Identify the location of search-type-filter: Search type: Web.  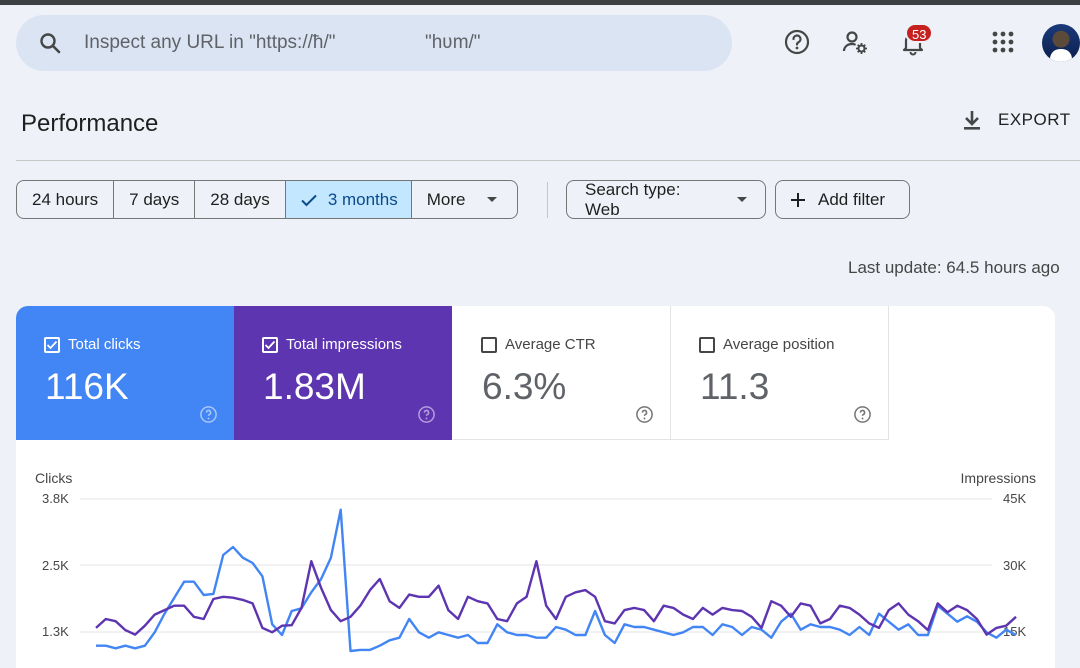
(666, 199).